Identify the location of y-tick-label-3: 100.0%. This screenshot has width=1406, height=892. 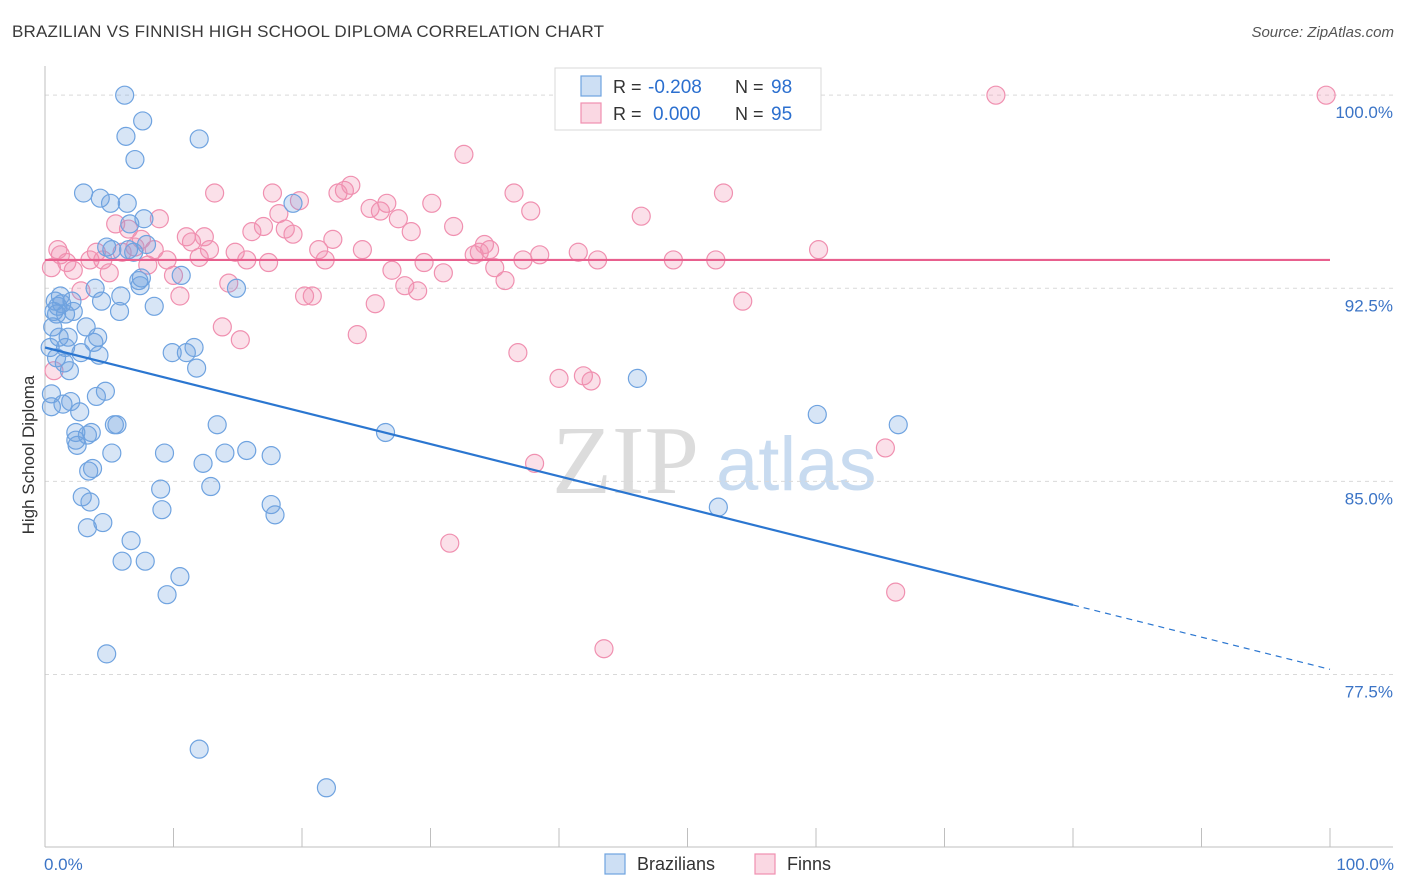
(1364, 112).